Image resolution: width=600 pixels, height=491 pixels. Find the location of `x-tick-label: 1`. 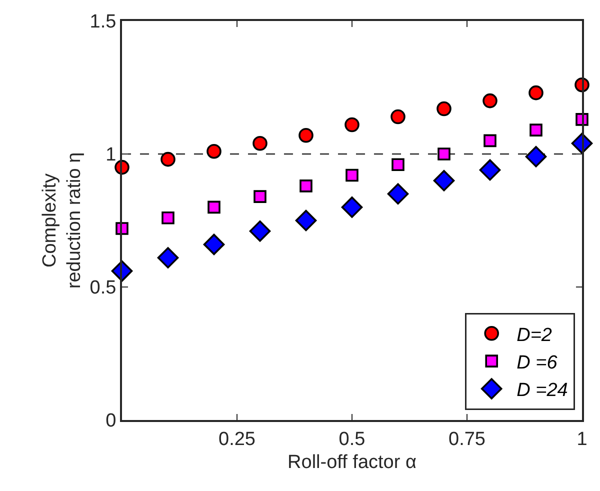

x-tick-label: 1 is located at coordinates (582, 439).